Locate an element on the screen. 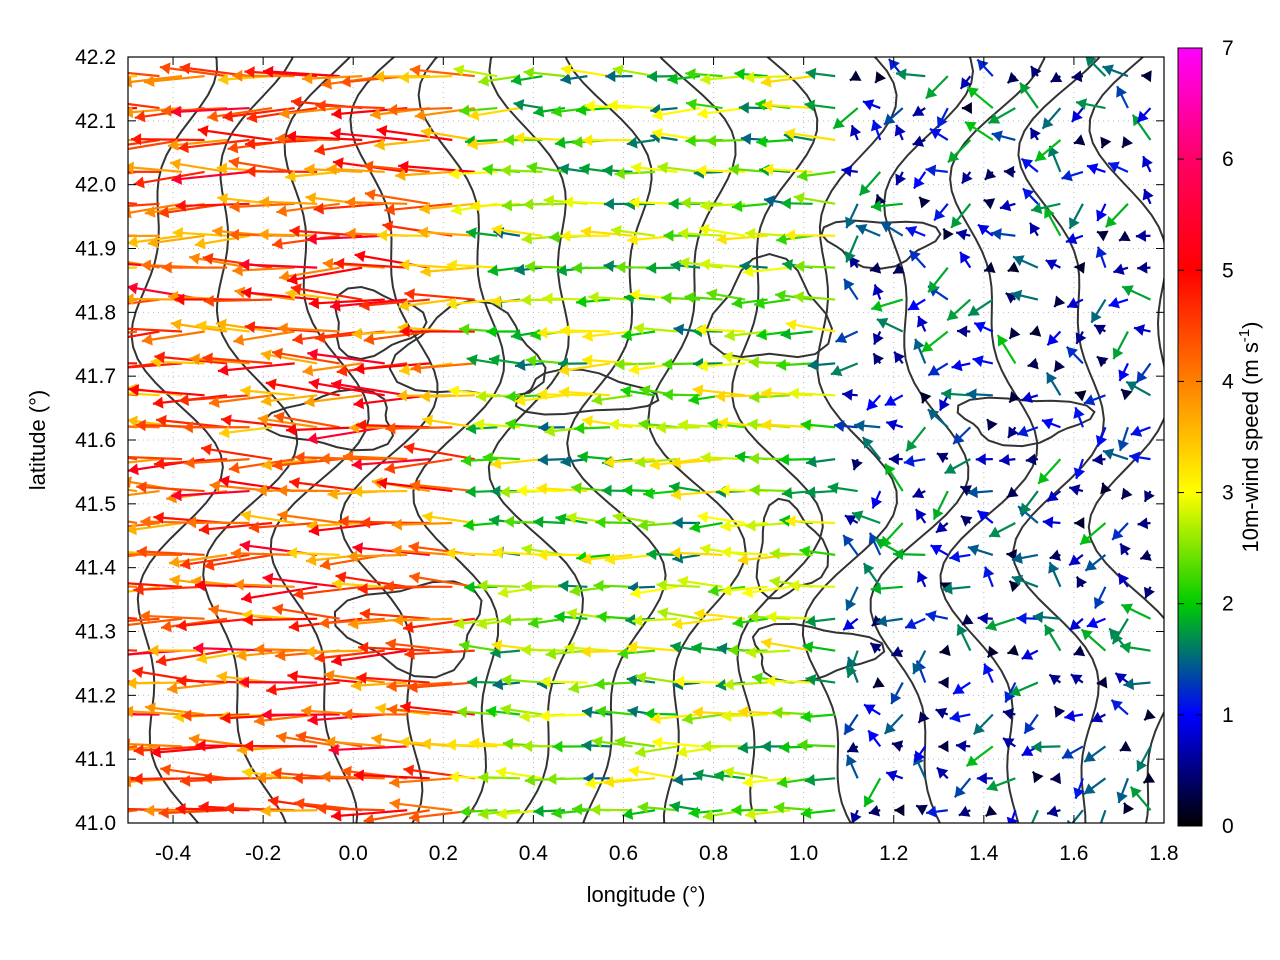 This screenshot has width=1280, height=960. x-tick-label: 0.4 is located at coordinates (534, 853).